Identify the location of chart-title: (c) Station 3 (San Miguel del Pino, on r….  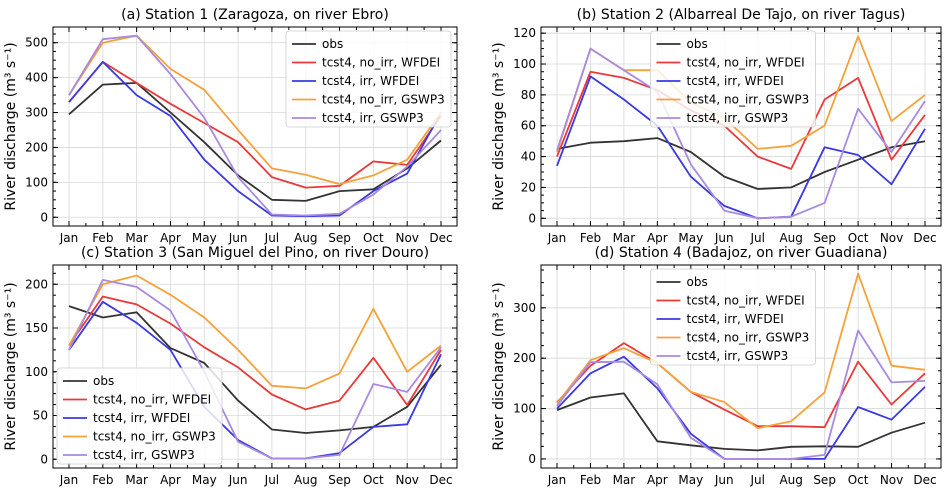
(255, 253).